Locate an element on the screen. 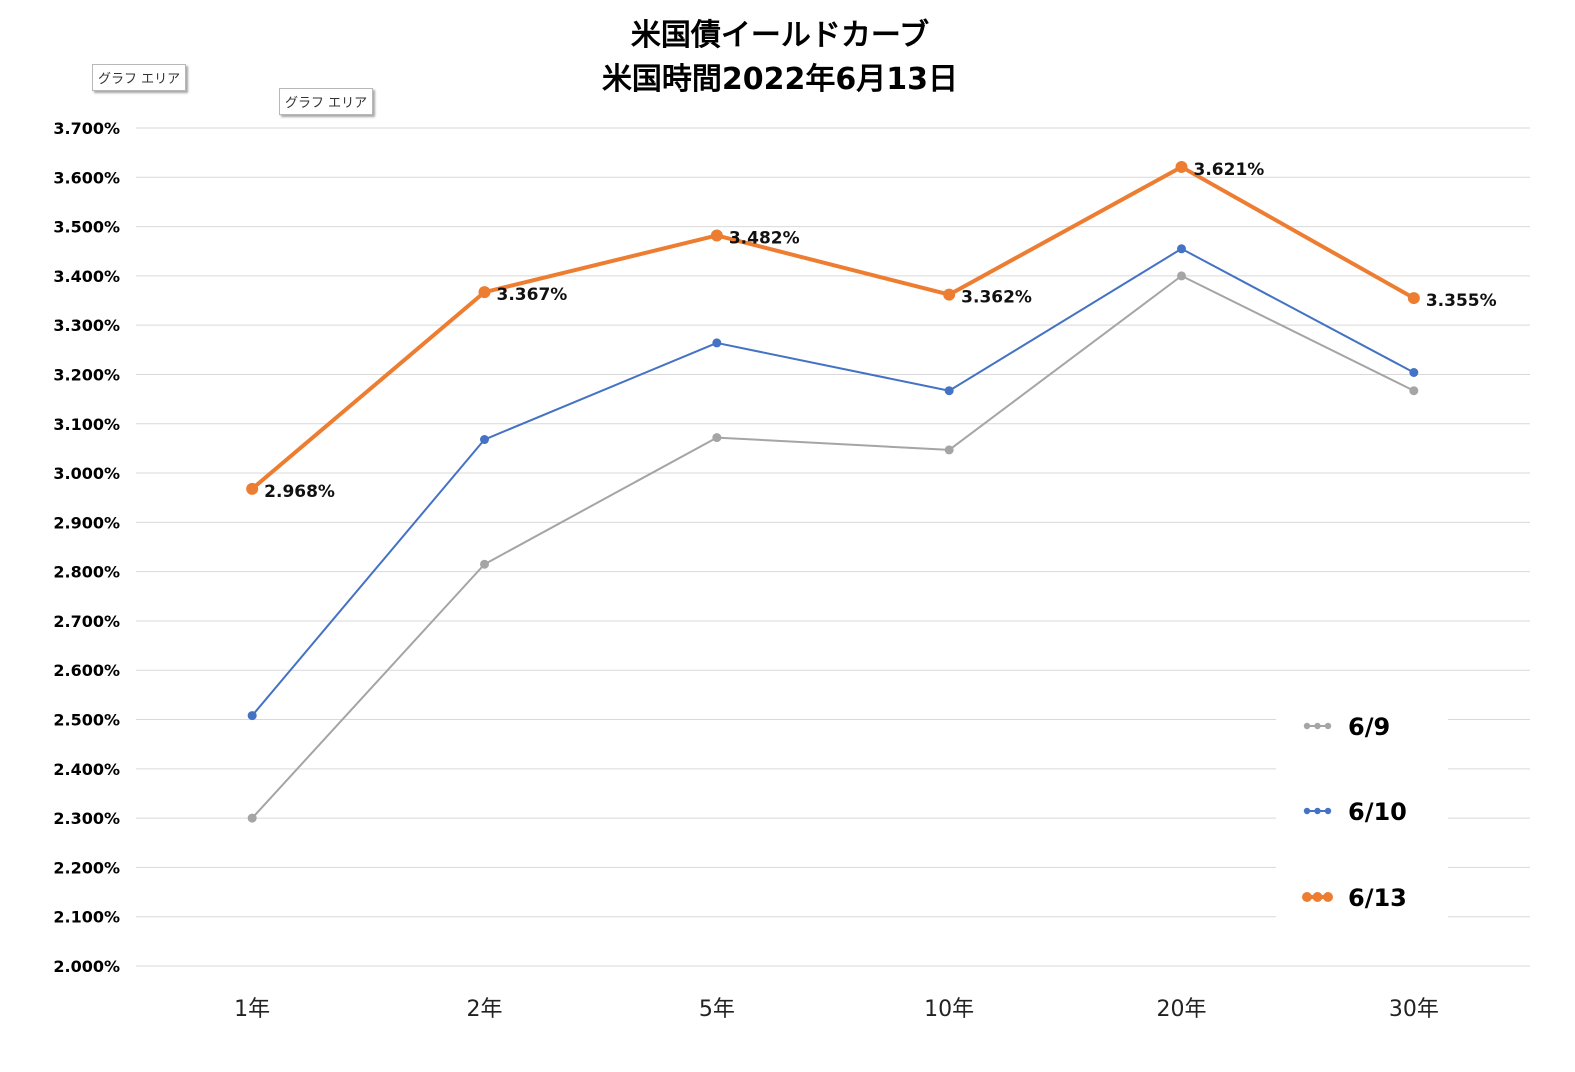 This screenshot has width=1575, height=1072. data-label: 3.367% is located at coordinates (532, 295).